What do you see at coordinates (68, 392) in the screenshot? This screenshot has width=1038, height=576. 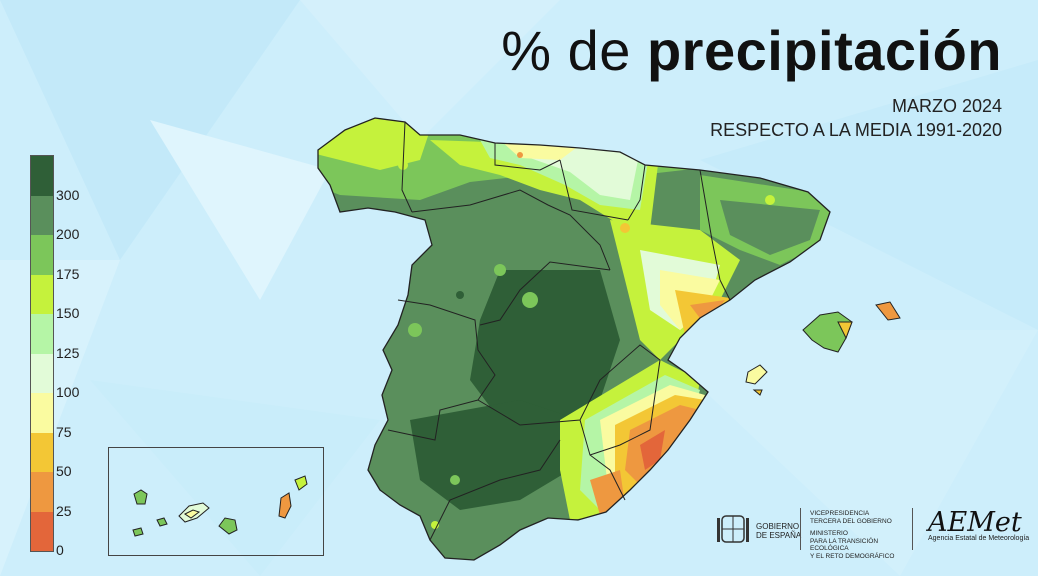 I see `legend-label: 100` at bounding box center [68, 392].